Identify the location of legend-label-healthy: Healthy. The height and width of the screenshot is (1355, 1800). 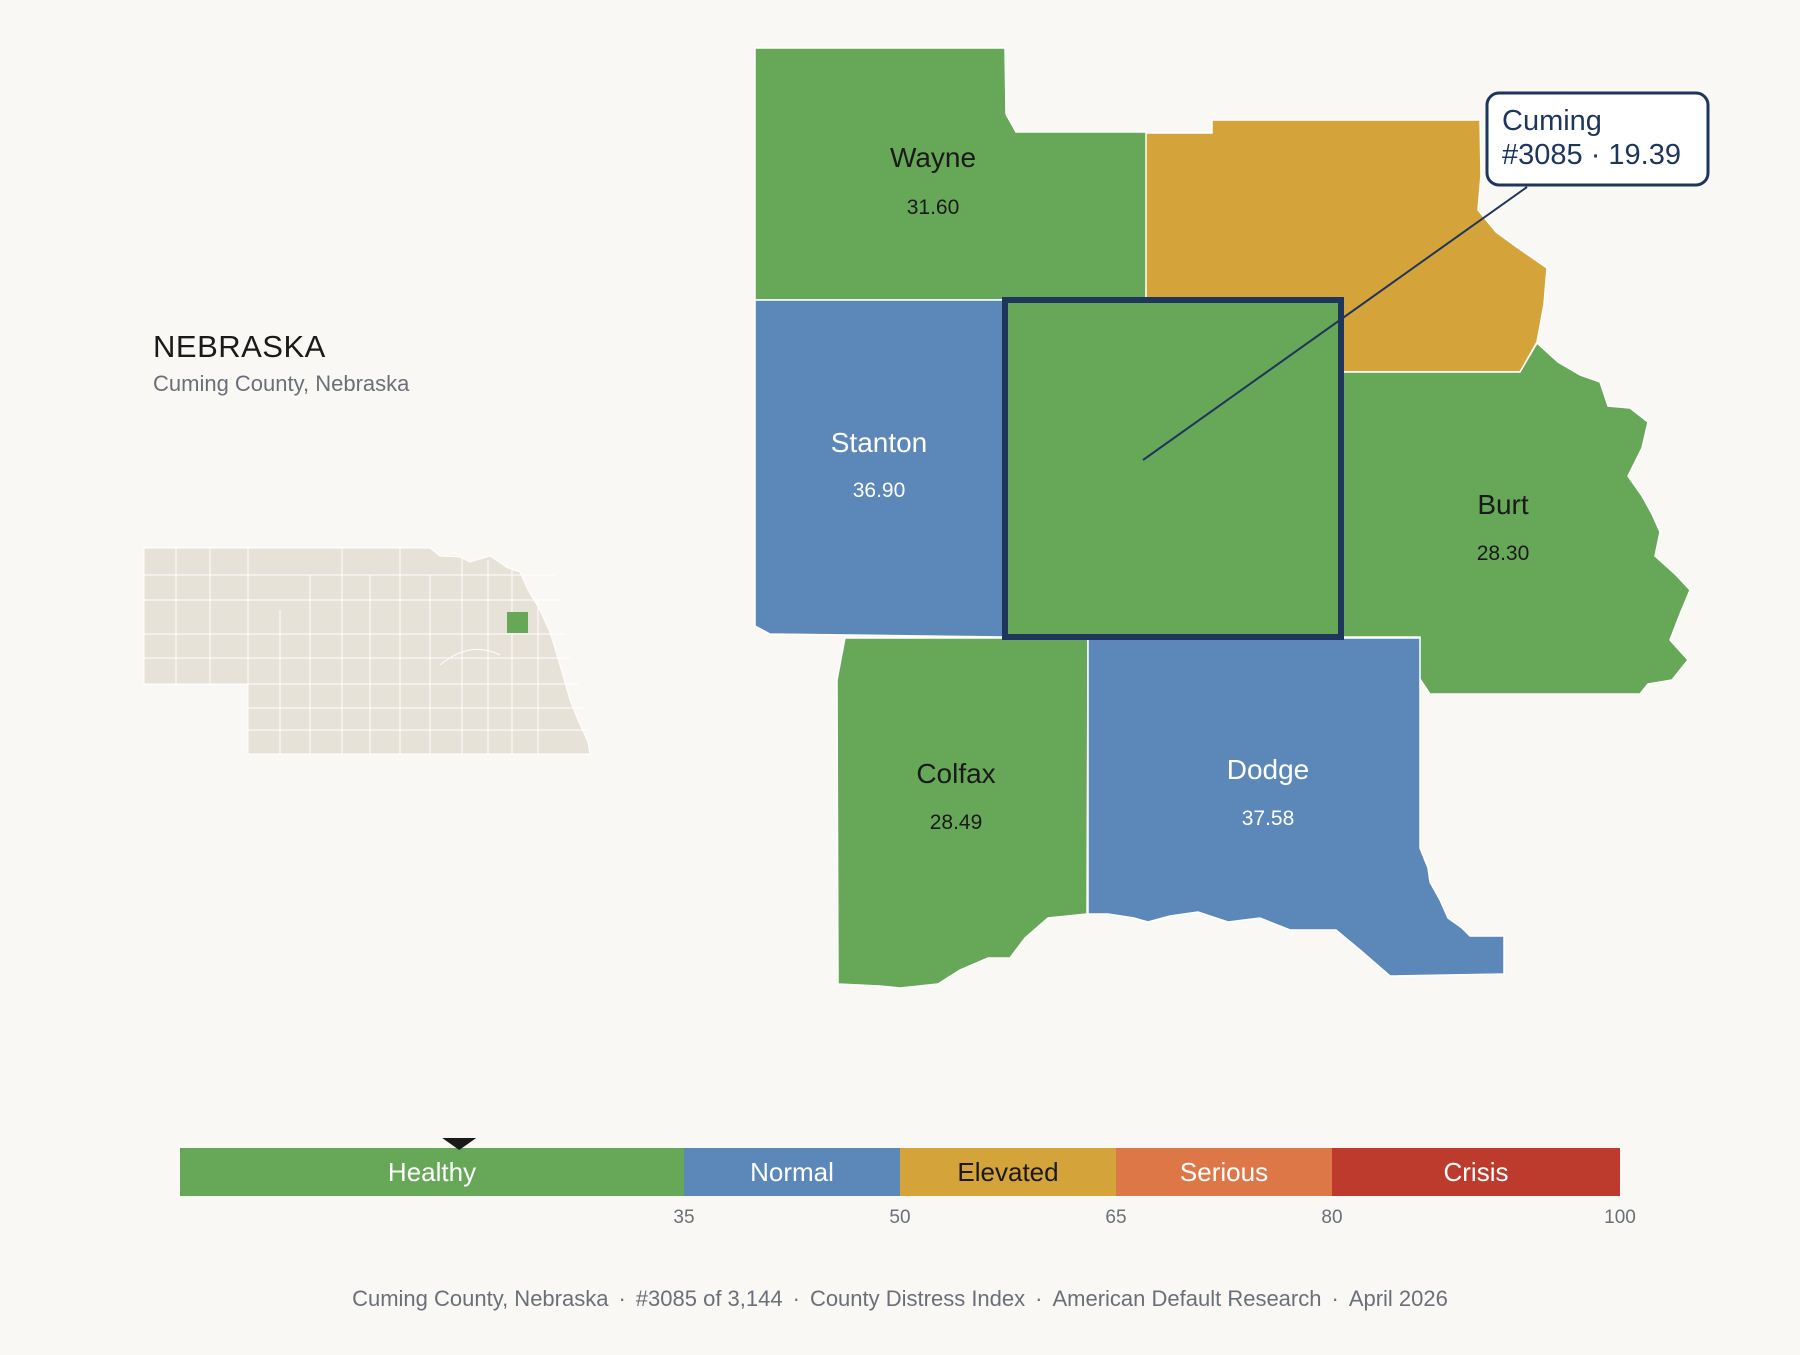
(432, 1172).